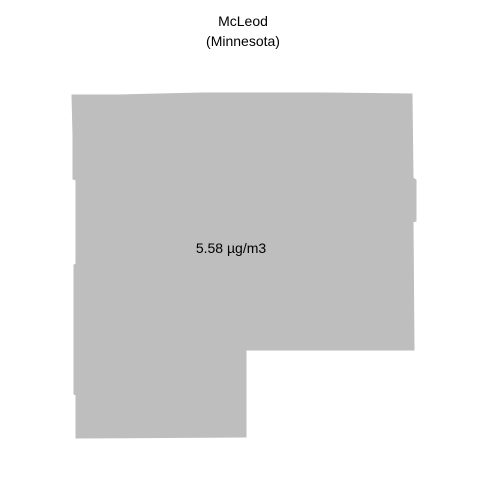  I want to click on map-subtitle: (Minnesota), so click(243, 41).